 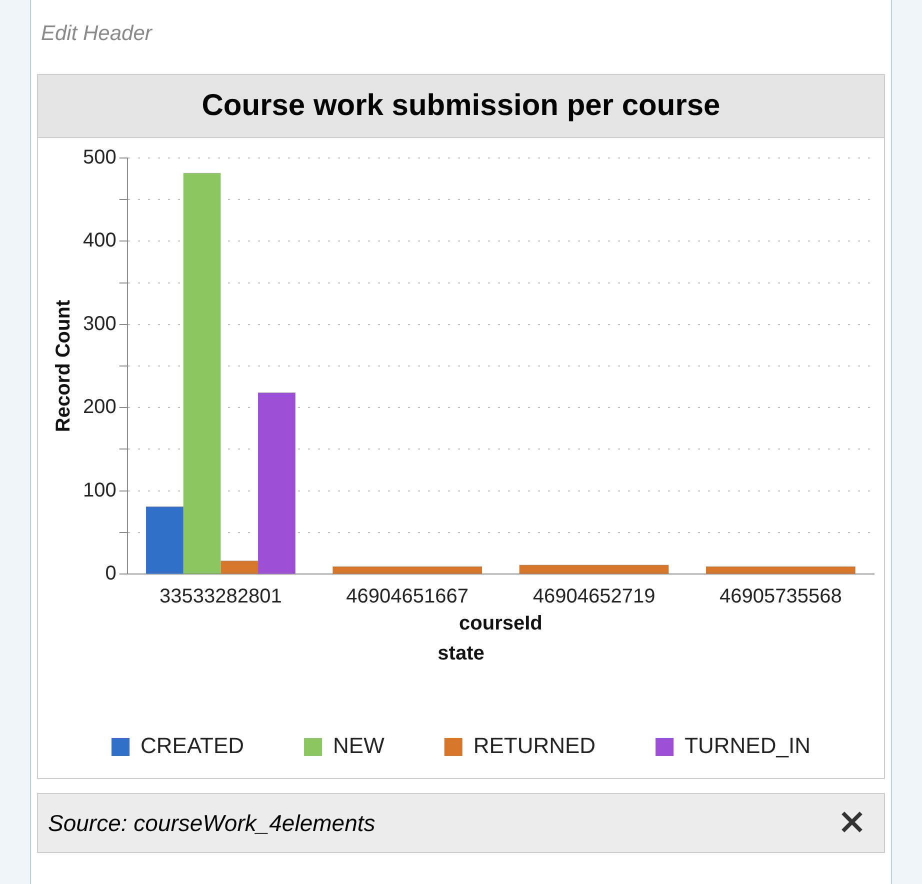 What do you see at coordinates (212, 823) in the screenshot?
I see `source-note: Source: courseWork_4elements` at bounding box center [212, 823].